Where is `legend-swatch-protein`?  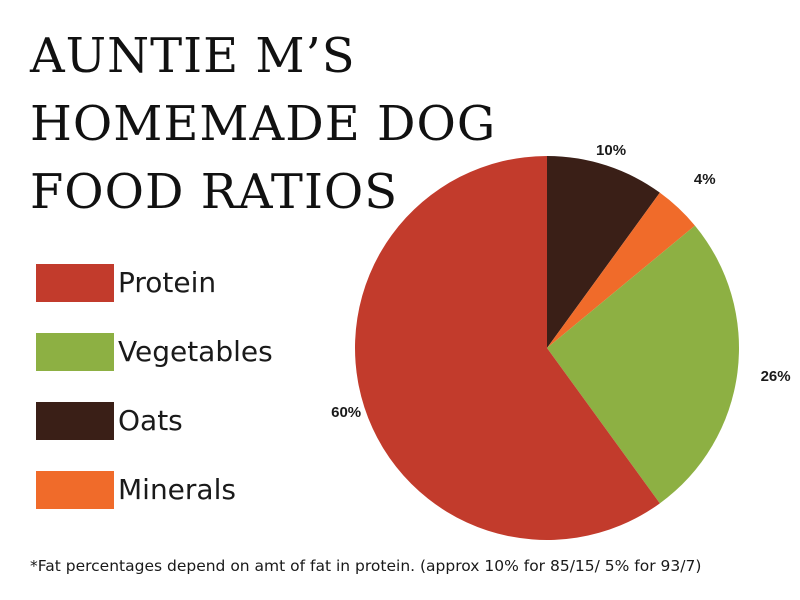 legend-swatch-protein is located at coordinates (75, 283).